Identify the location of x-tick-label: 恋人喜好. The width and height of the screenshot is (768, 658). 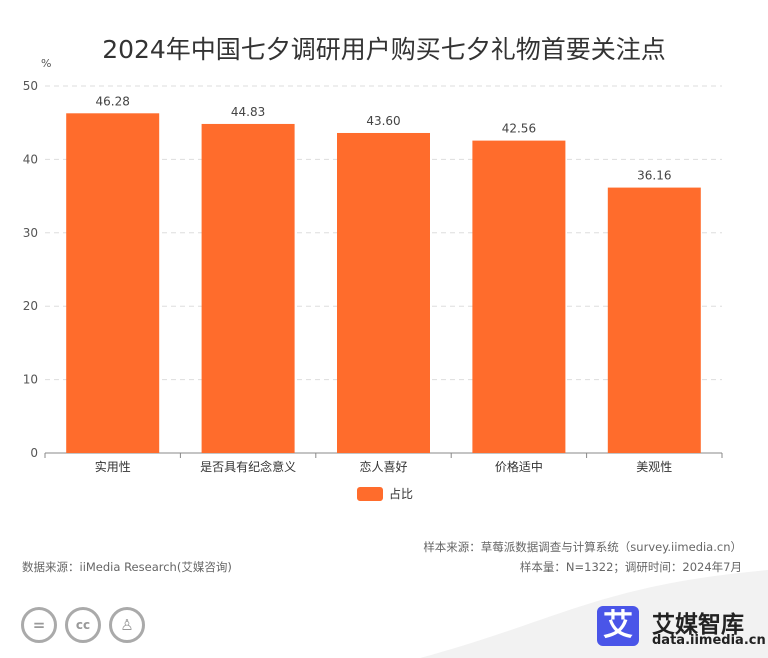
(383, 466).